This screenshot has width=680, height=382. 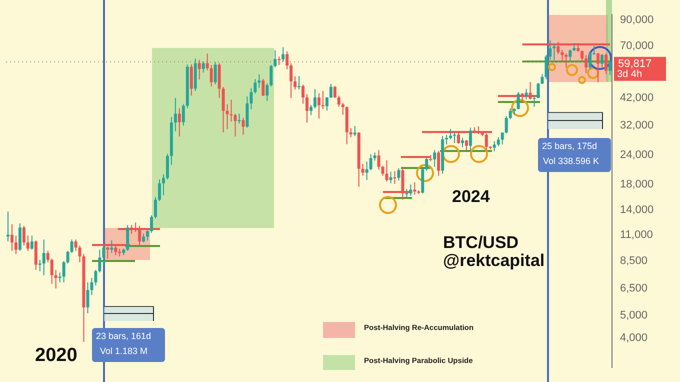 What do you see at coordinates (636, 234) in the screenshot?
I see `y-tick-label: 11,000` at bounding box center [636, 234].